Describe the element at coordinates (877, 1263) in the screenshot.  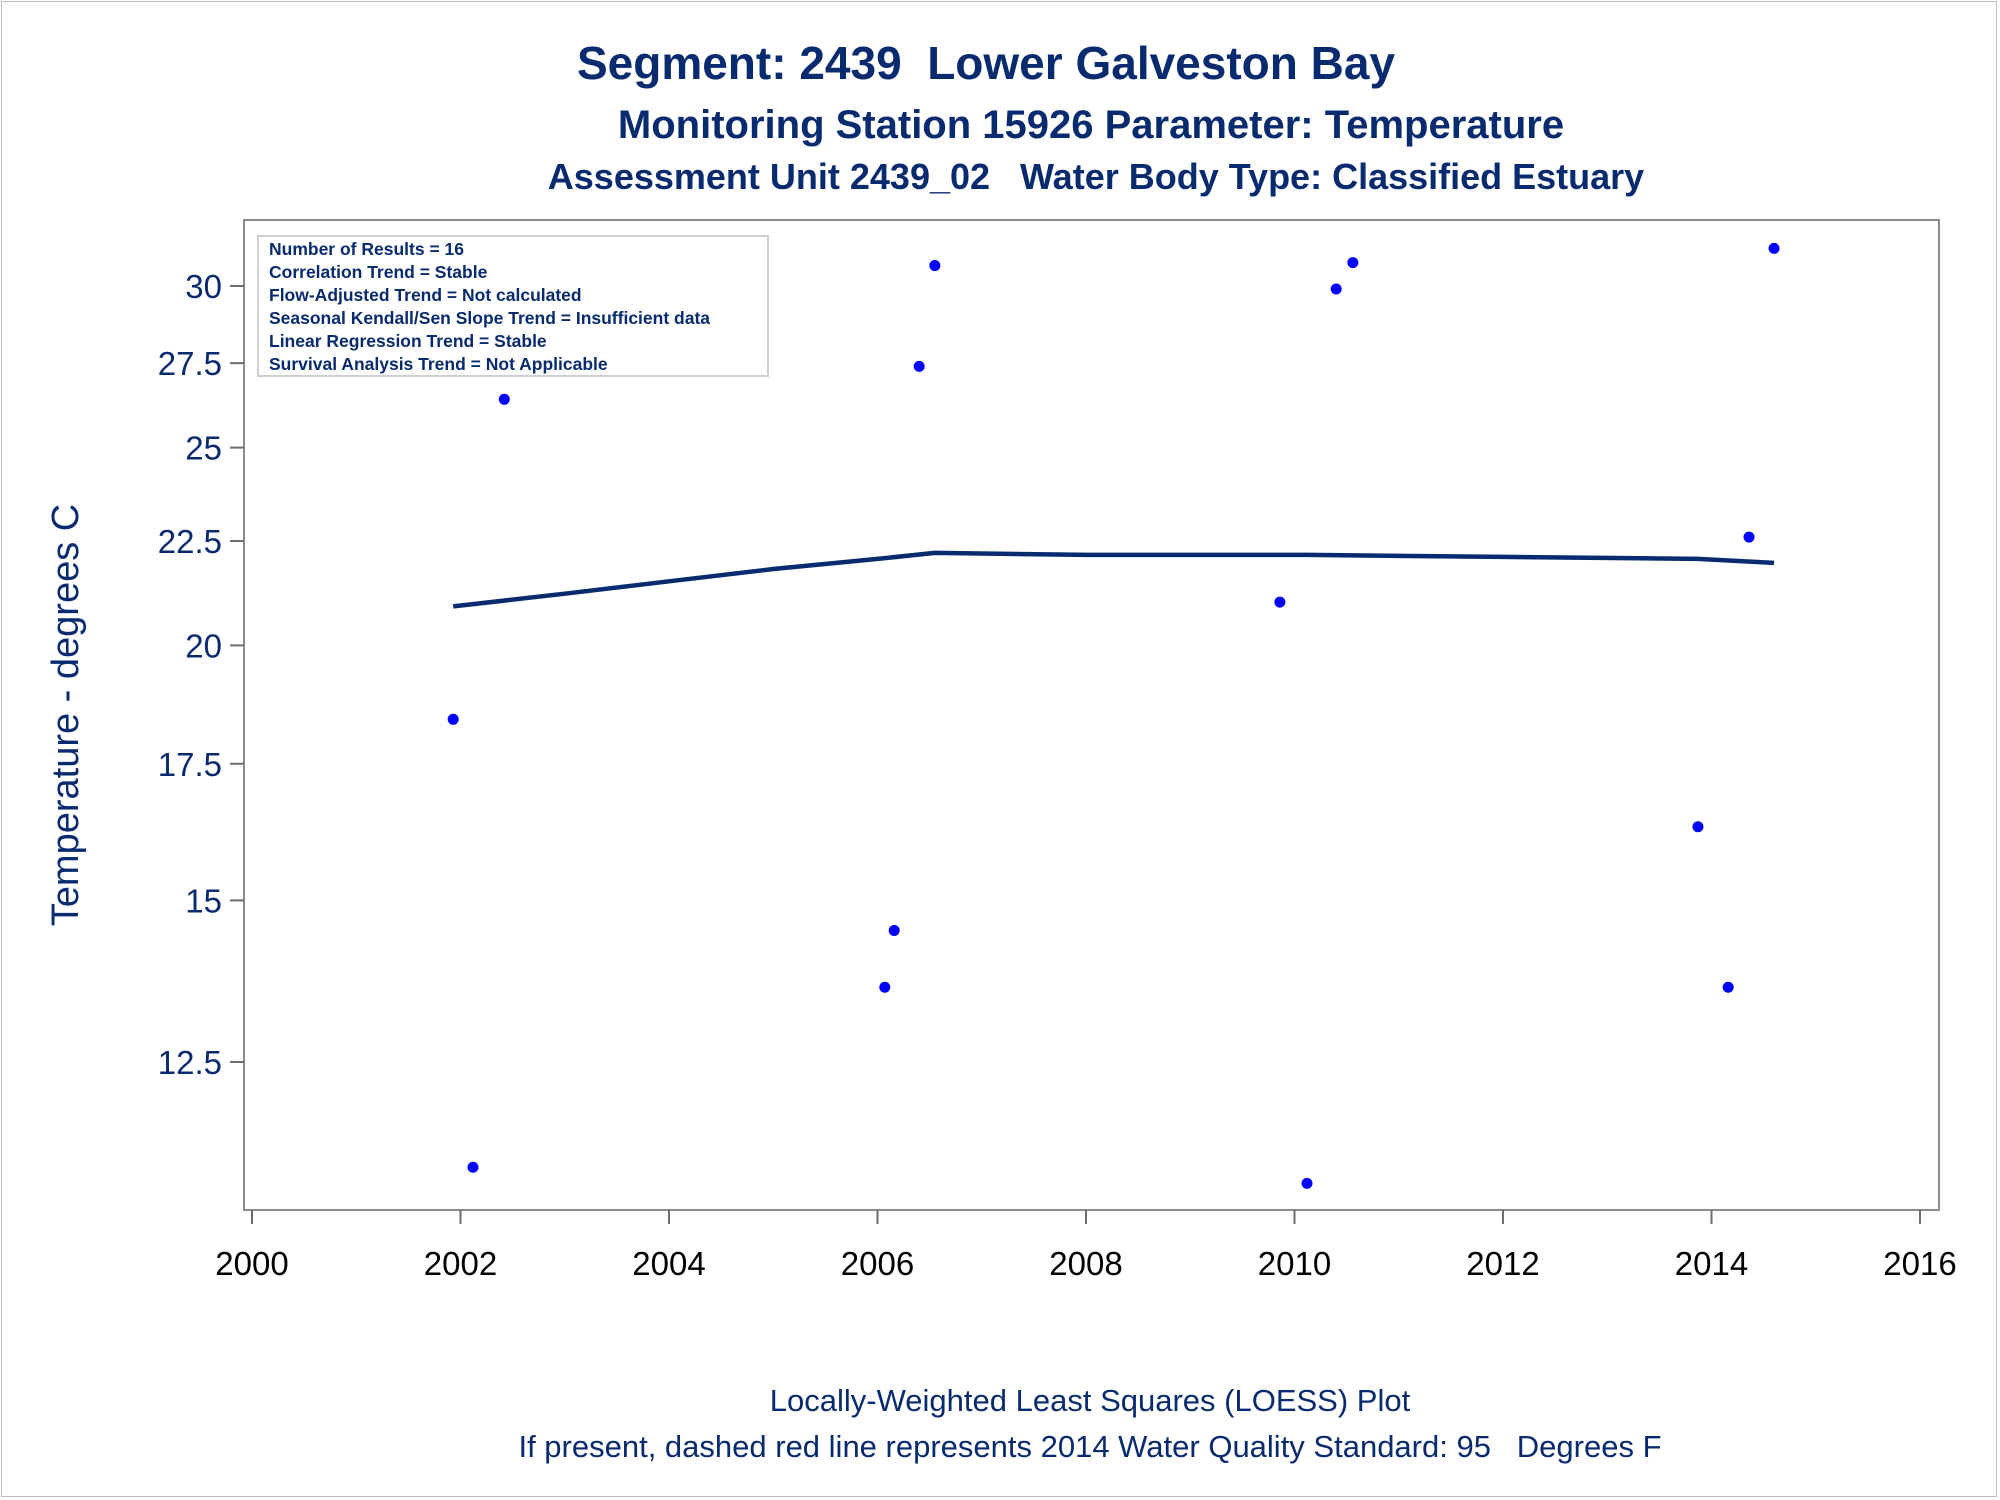
I see `x-tick-label: 2006` at that location.